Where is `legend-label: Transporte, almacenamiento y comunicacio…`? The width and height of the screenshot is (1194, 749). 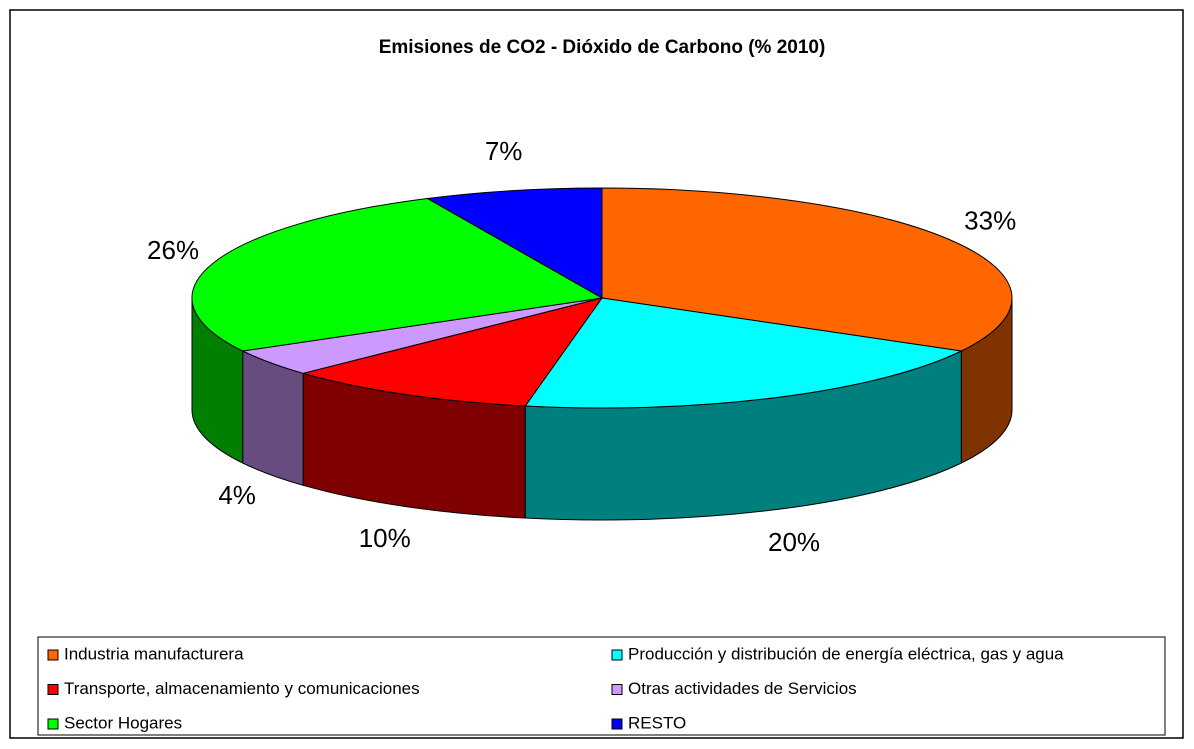 legend-label: Transporte, almacenamiento y comunicacio… is located at coordinates (242, 688).